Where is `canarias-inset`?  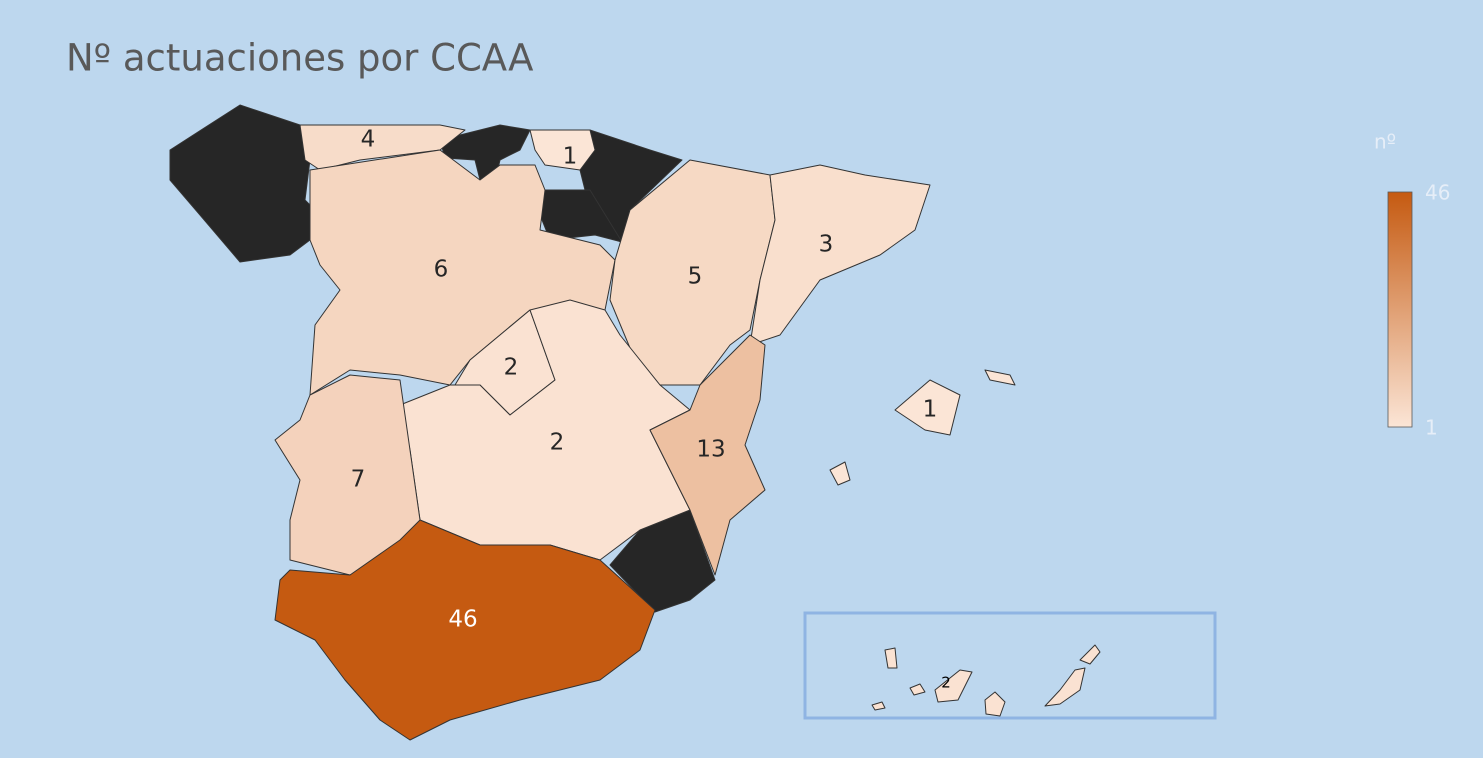
canarias-inset is located at coordinates (1010, 665).